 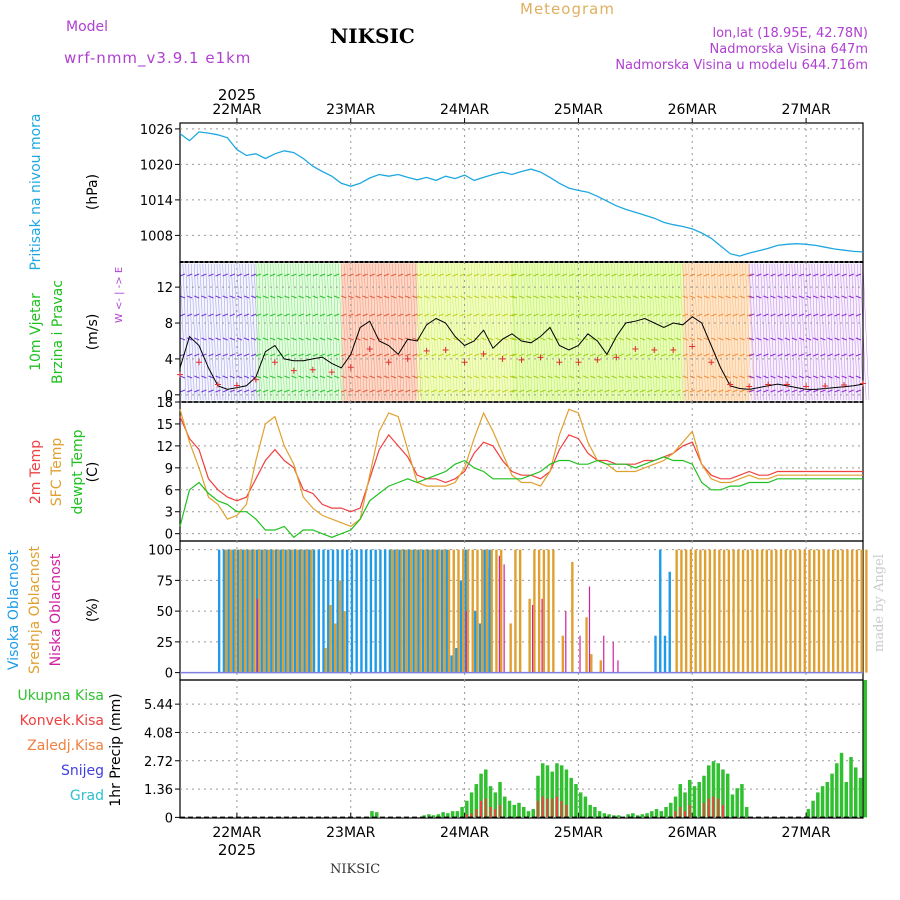 I want to click on y-tick-label: 0, so click(x=169, y=396).